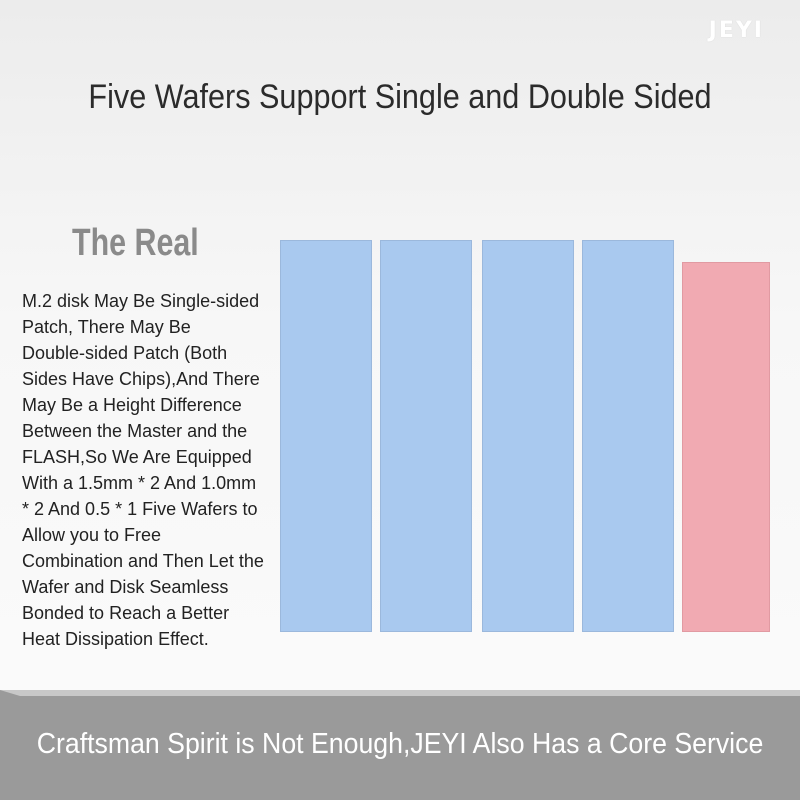 This screenshot has height=800, width=800. What do you see at coordinates (132, 405) in the screenshot?
I see `body-line: May Be a Height Difference` at bounding box center [132, 405].